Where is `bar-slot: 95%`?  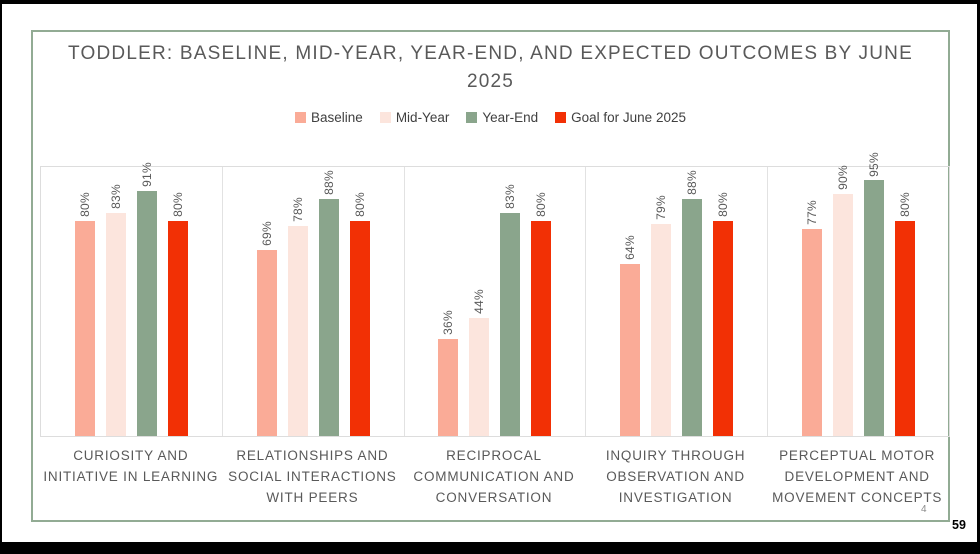 bar-slot: 95% is located at coordinates (874, 294).